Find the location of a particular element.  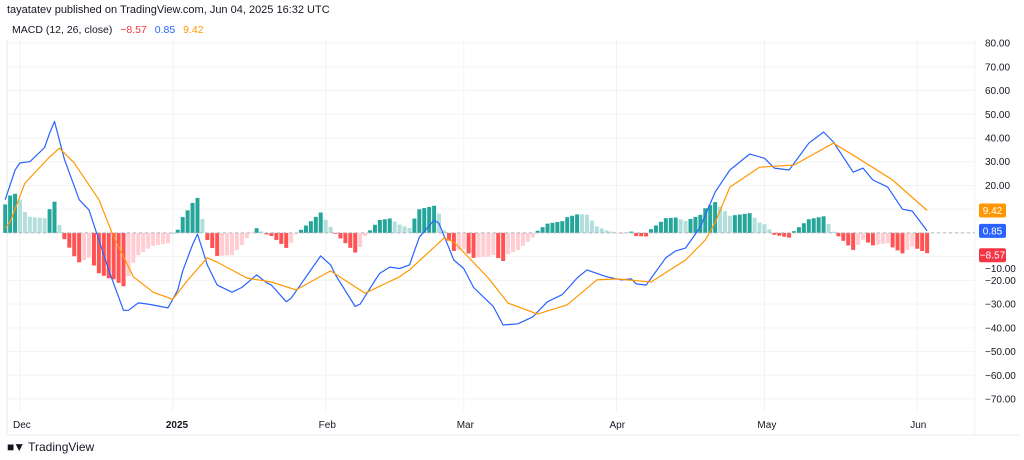

brand-name: TradingView is located at coordinates (61, 447).